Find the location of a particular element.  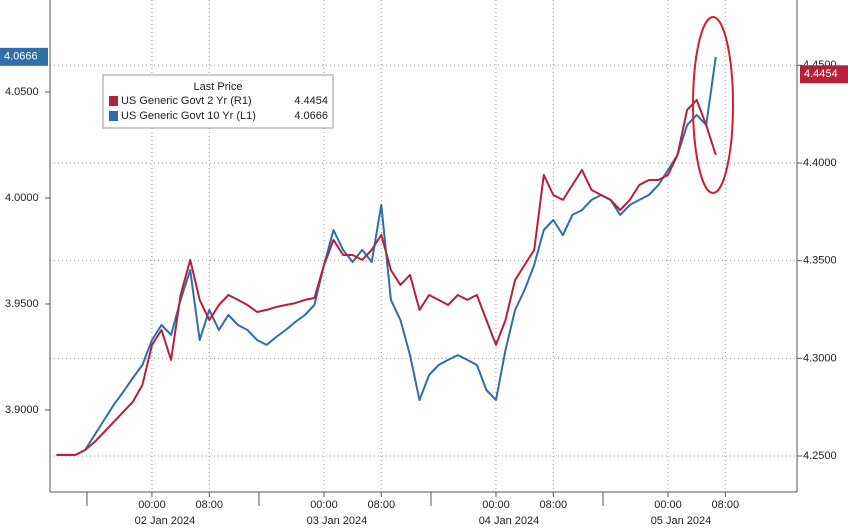

x-date-label: 03 Jan 2024 is located at coordinates (337, 521).